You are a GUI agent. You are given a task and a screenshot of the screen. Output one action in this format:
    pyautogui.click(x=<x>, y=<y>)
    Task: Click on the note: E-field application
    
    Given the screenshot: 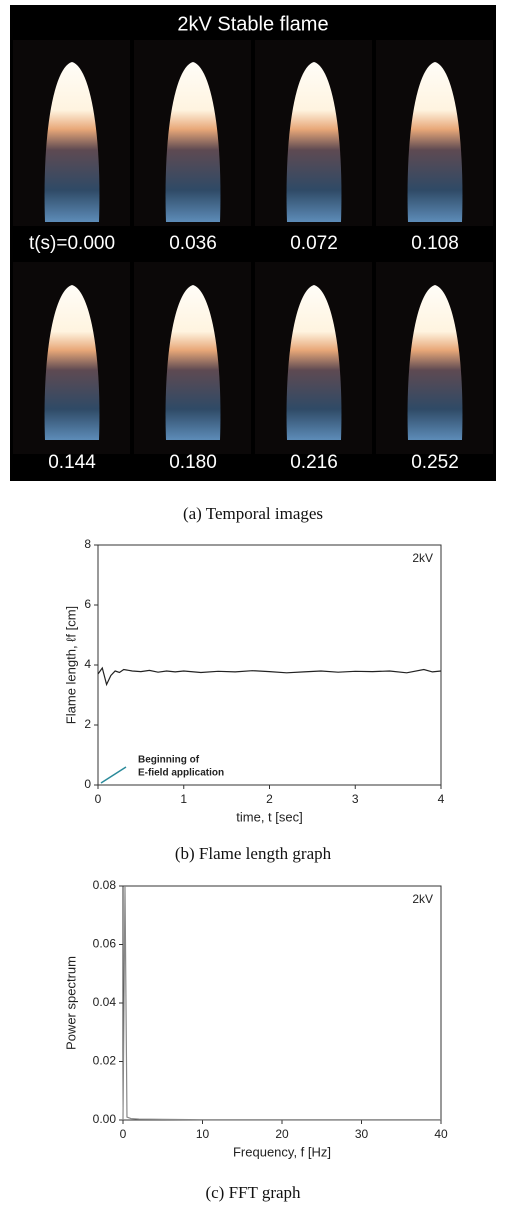 What is the action you would take?
    pyautogui.click(x=181, y=773)
    